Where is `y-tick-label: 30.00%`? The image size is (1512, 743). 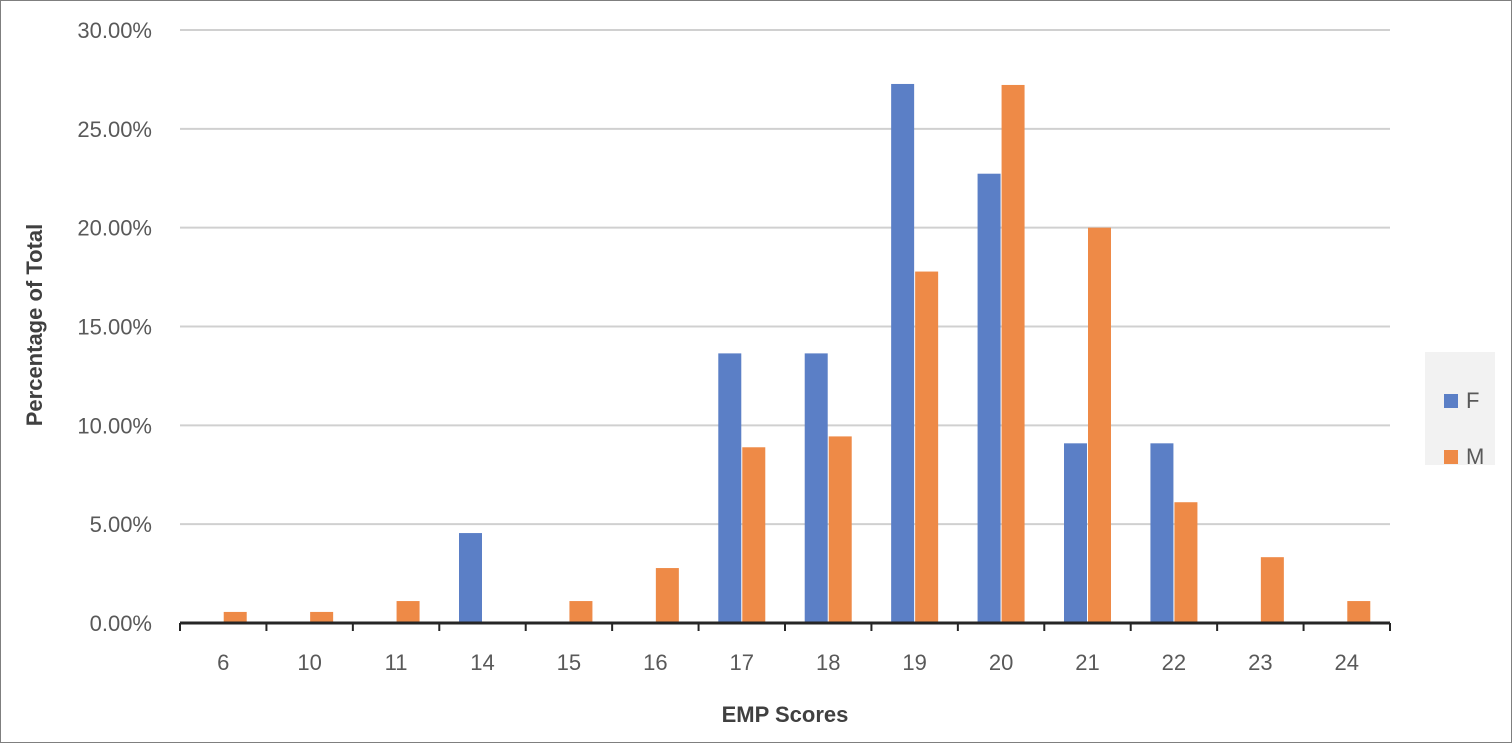
y-tick-label: 30.00% is located at coordinates (114, 30).